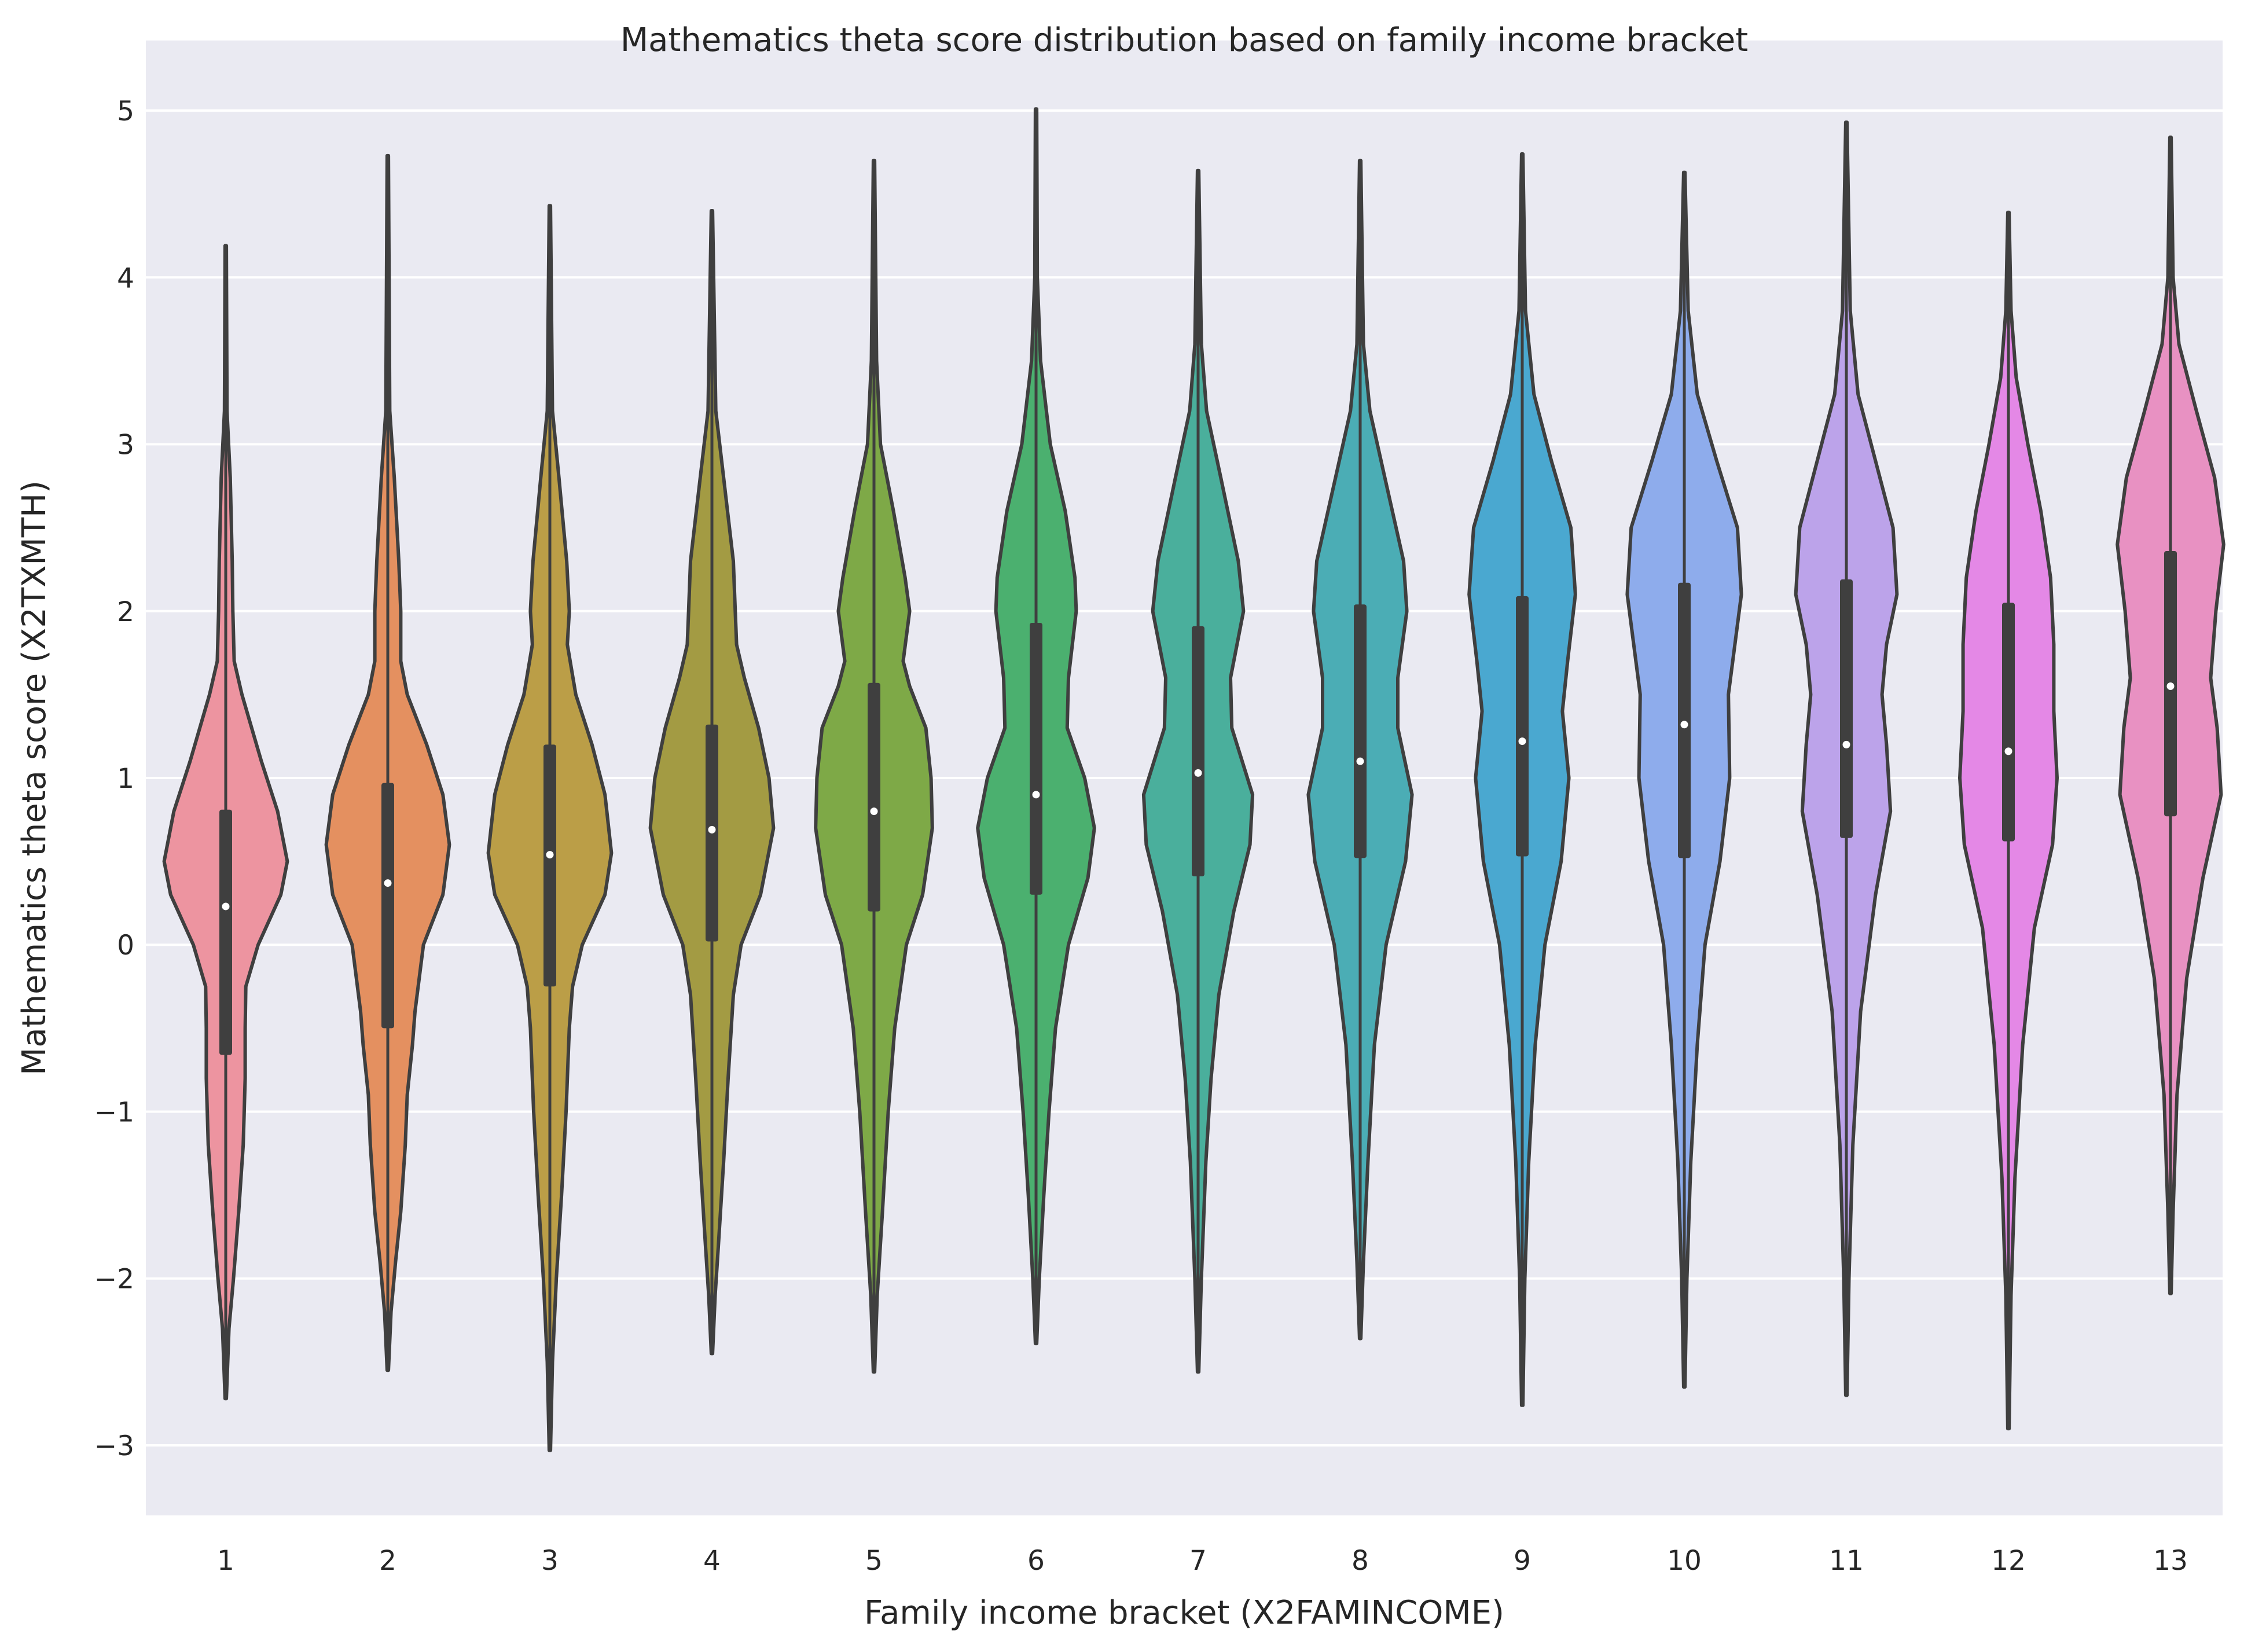  What do you see at coordinates (125, 112) in the screenshot?
I see `y-tick-label: 5` at bounding box center [125, 112].